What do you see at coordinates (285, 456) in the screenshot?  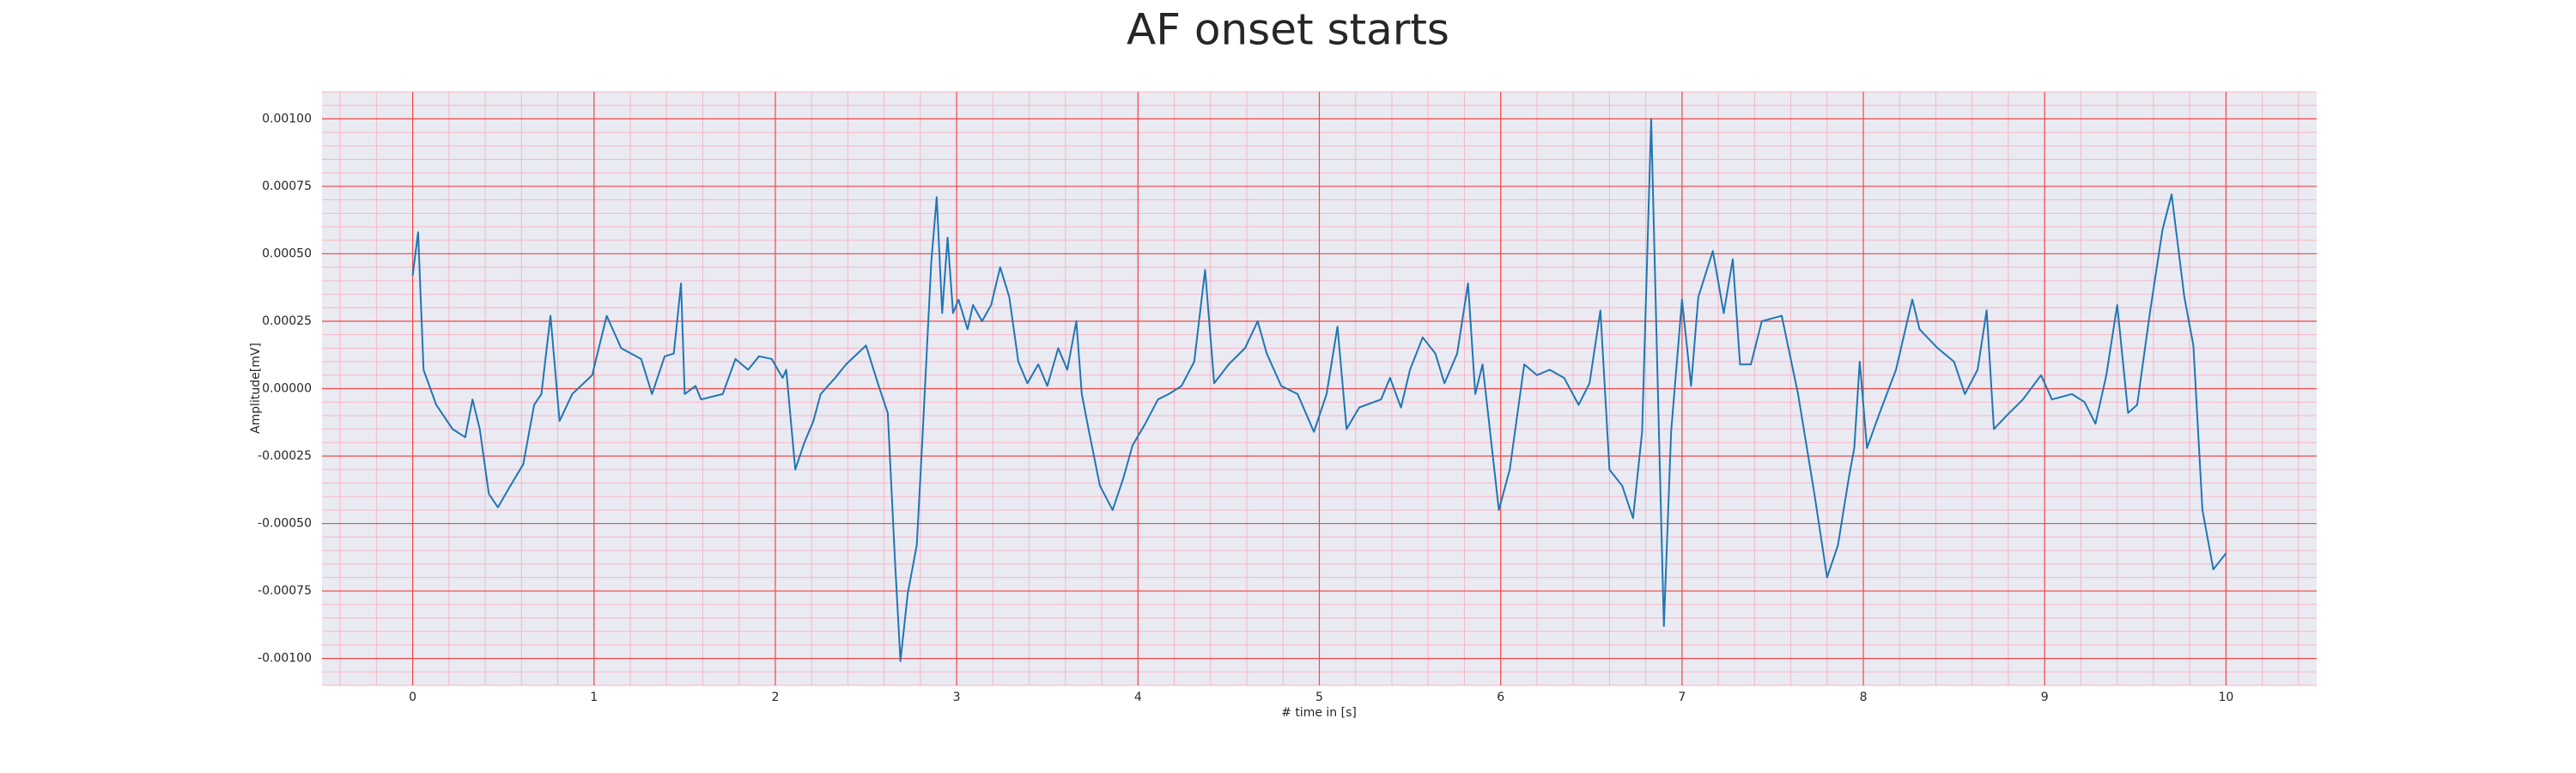 I see `y-tick-label: -0.00025` at bounding box center [285, 456].